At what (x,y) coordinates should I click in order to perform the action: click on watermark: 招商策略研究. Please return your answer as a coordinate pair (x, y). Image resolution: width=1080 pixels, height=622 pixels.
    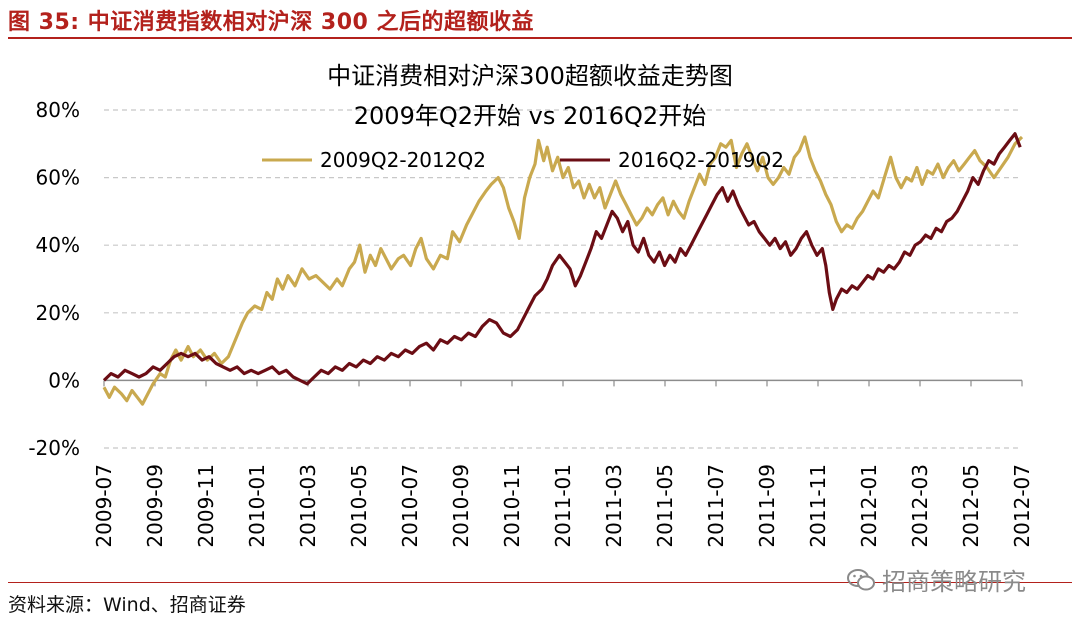
    Looking at the image, I should click on (936, 579).